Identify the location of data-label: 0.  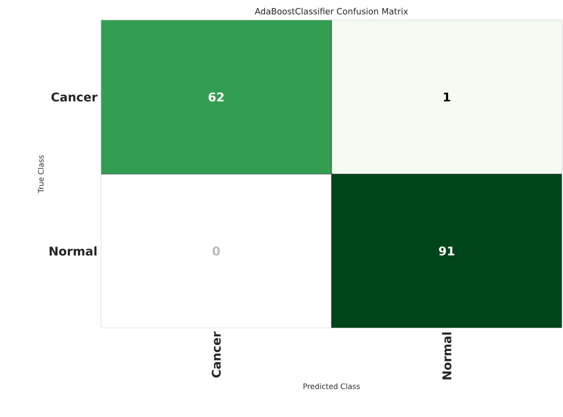
(216, 251).